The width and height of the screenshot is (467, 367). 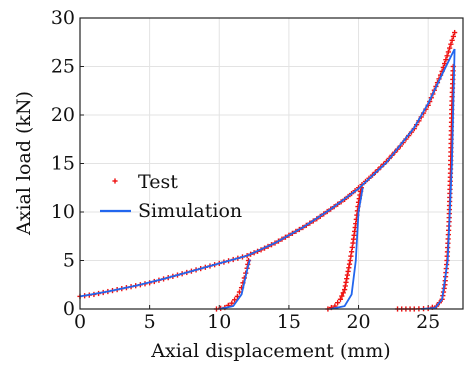 What do you see at coordinates (358, 322) in the screenshot?
I see `x-tick-label: 20` at bounding box center [358, 322].